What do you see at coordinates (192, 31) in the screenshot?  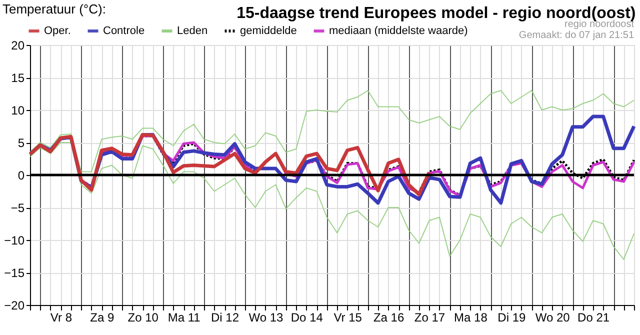 I see `legend-label: Leden` at bounding box center [192, 31].